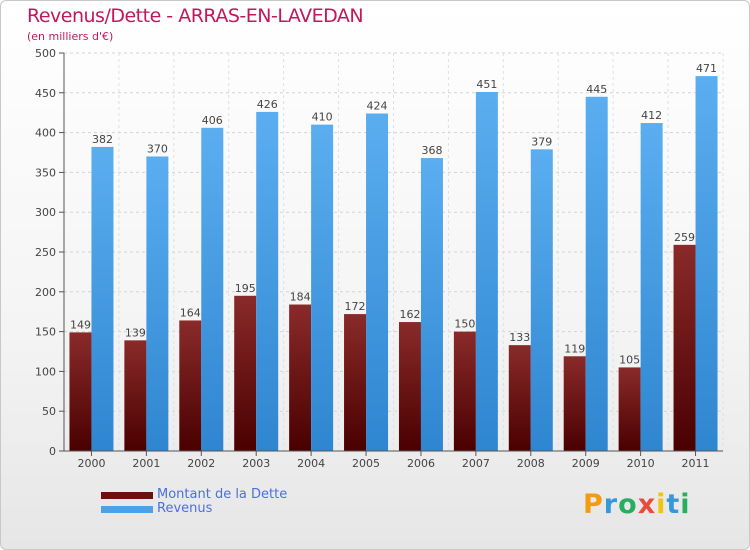  What do you see at coordinates (541, 141) in the screenshot?
I see `data-label-revenus: 379` at bounding box center [541, 141].